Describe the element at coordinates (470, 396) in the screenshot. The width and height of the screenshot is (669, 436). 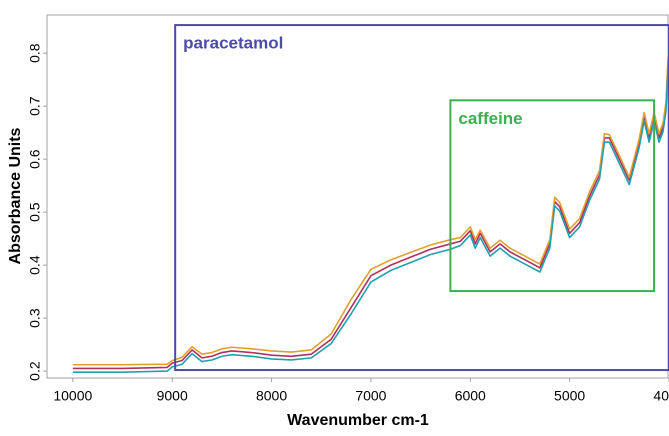
I see `x-tick-label: 6000` at that location.